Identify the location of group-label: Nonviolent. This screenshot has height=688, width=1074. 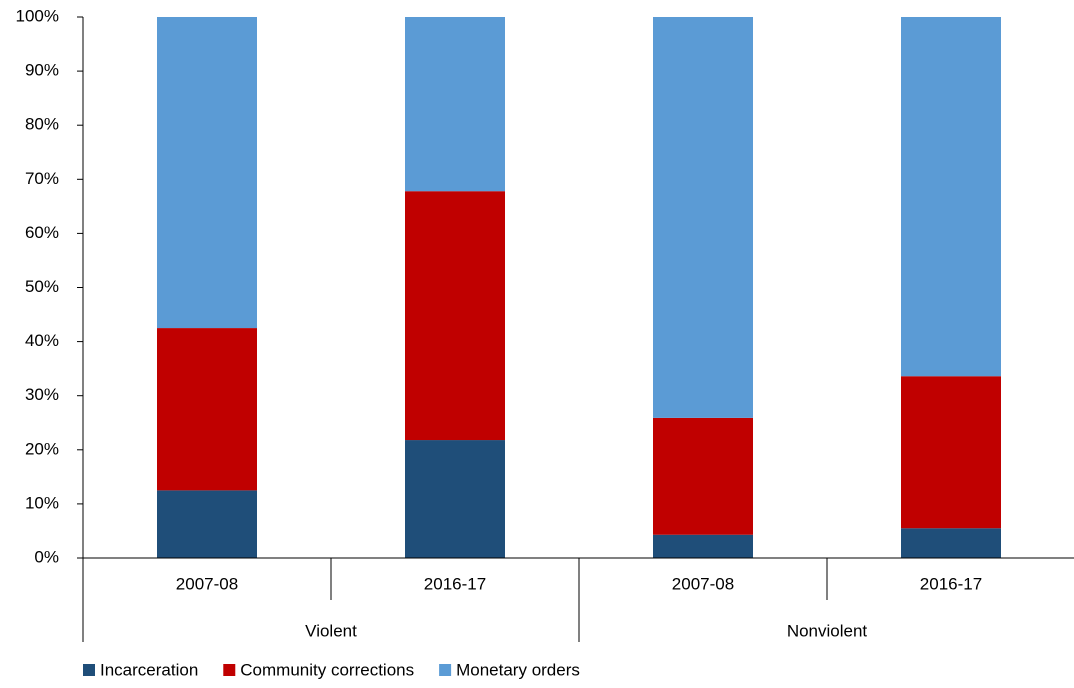
(827, 630).